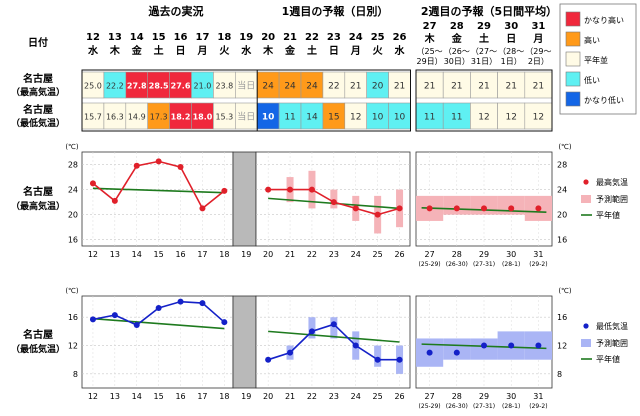 This screenshot has height=416, width=640. I want to click on chart-label-kind: （最高気温）, so click(38, 206).